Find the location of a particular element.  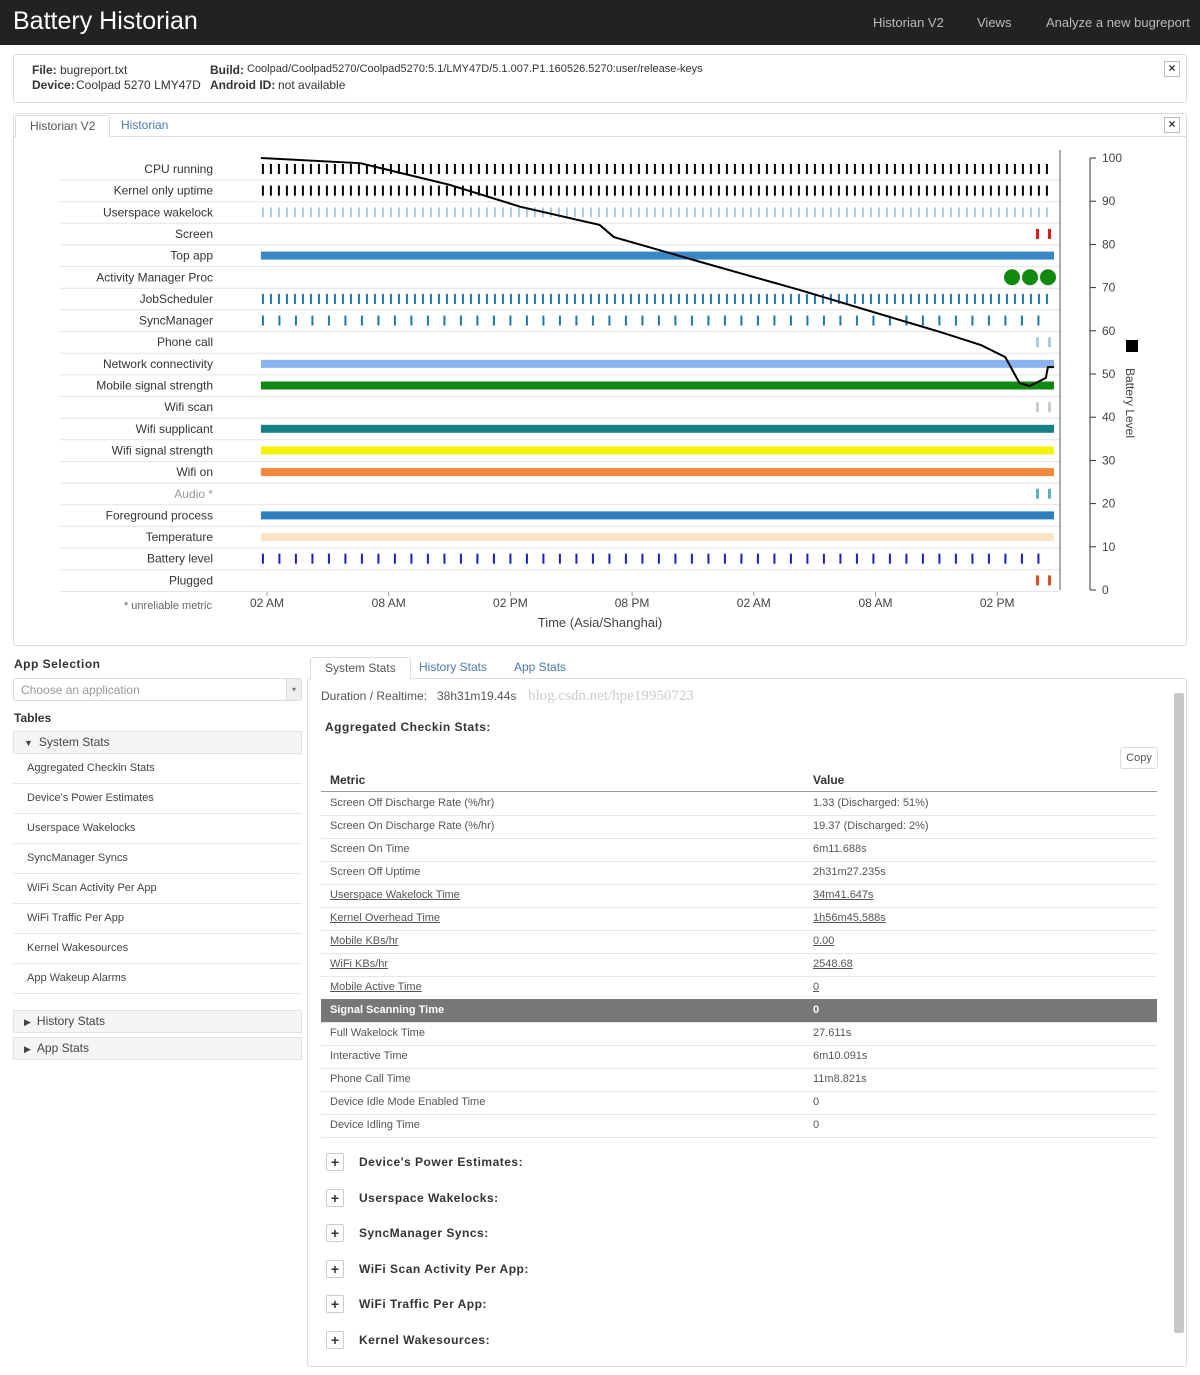

cell-value: 1h56m45.588s is located at coordinates (849, 918).